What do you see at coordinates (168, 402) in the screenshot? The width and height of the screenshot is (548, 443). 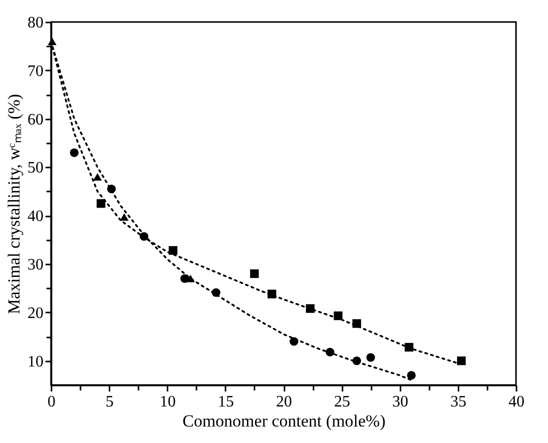 I see `x-tick-label: 10` at bounding box center [168, 402].